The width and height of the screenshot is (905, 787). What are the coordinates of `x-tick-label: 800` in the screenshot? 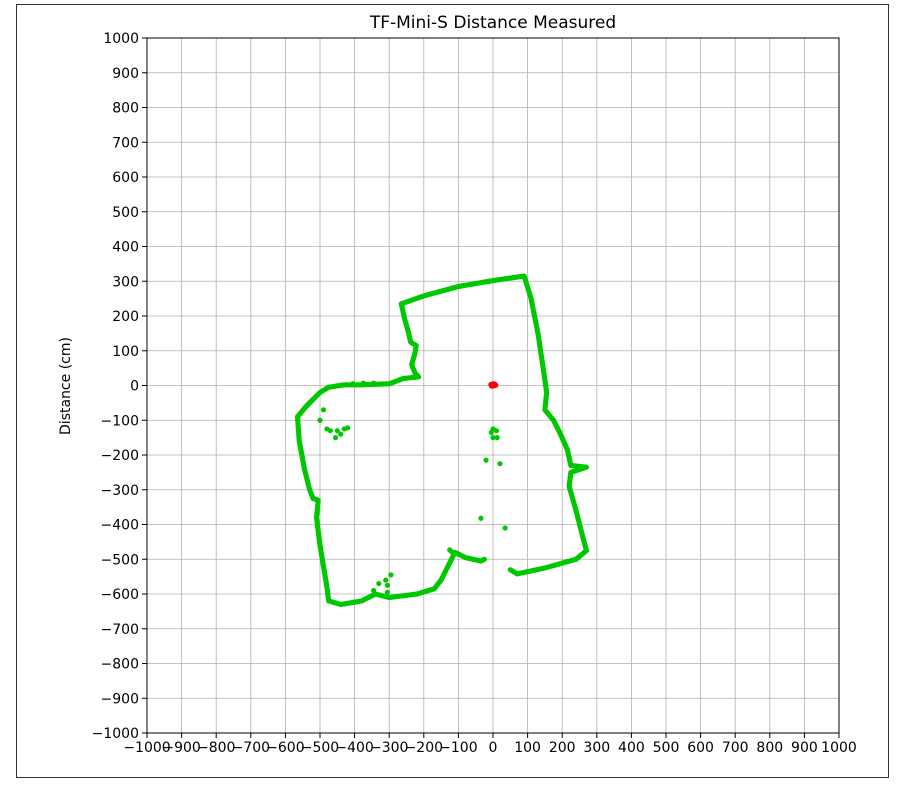 It's located at (769, 748).